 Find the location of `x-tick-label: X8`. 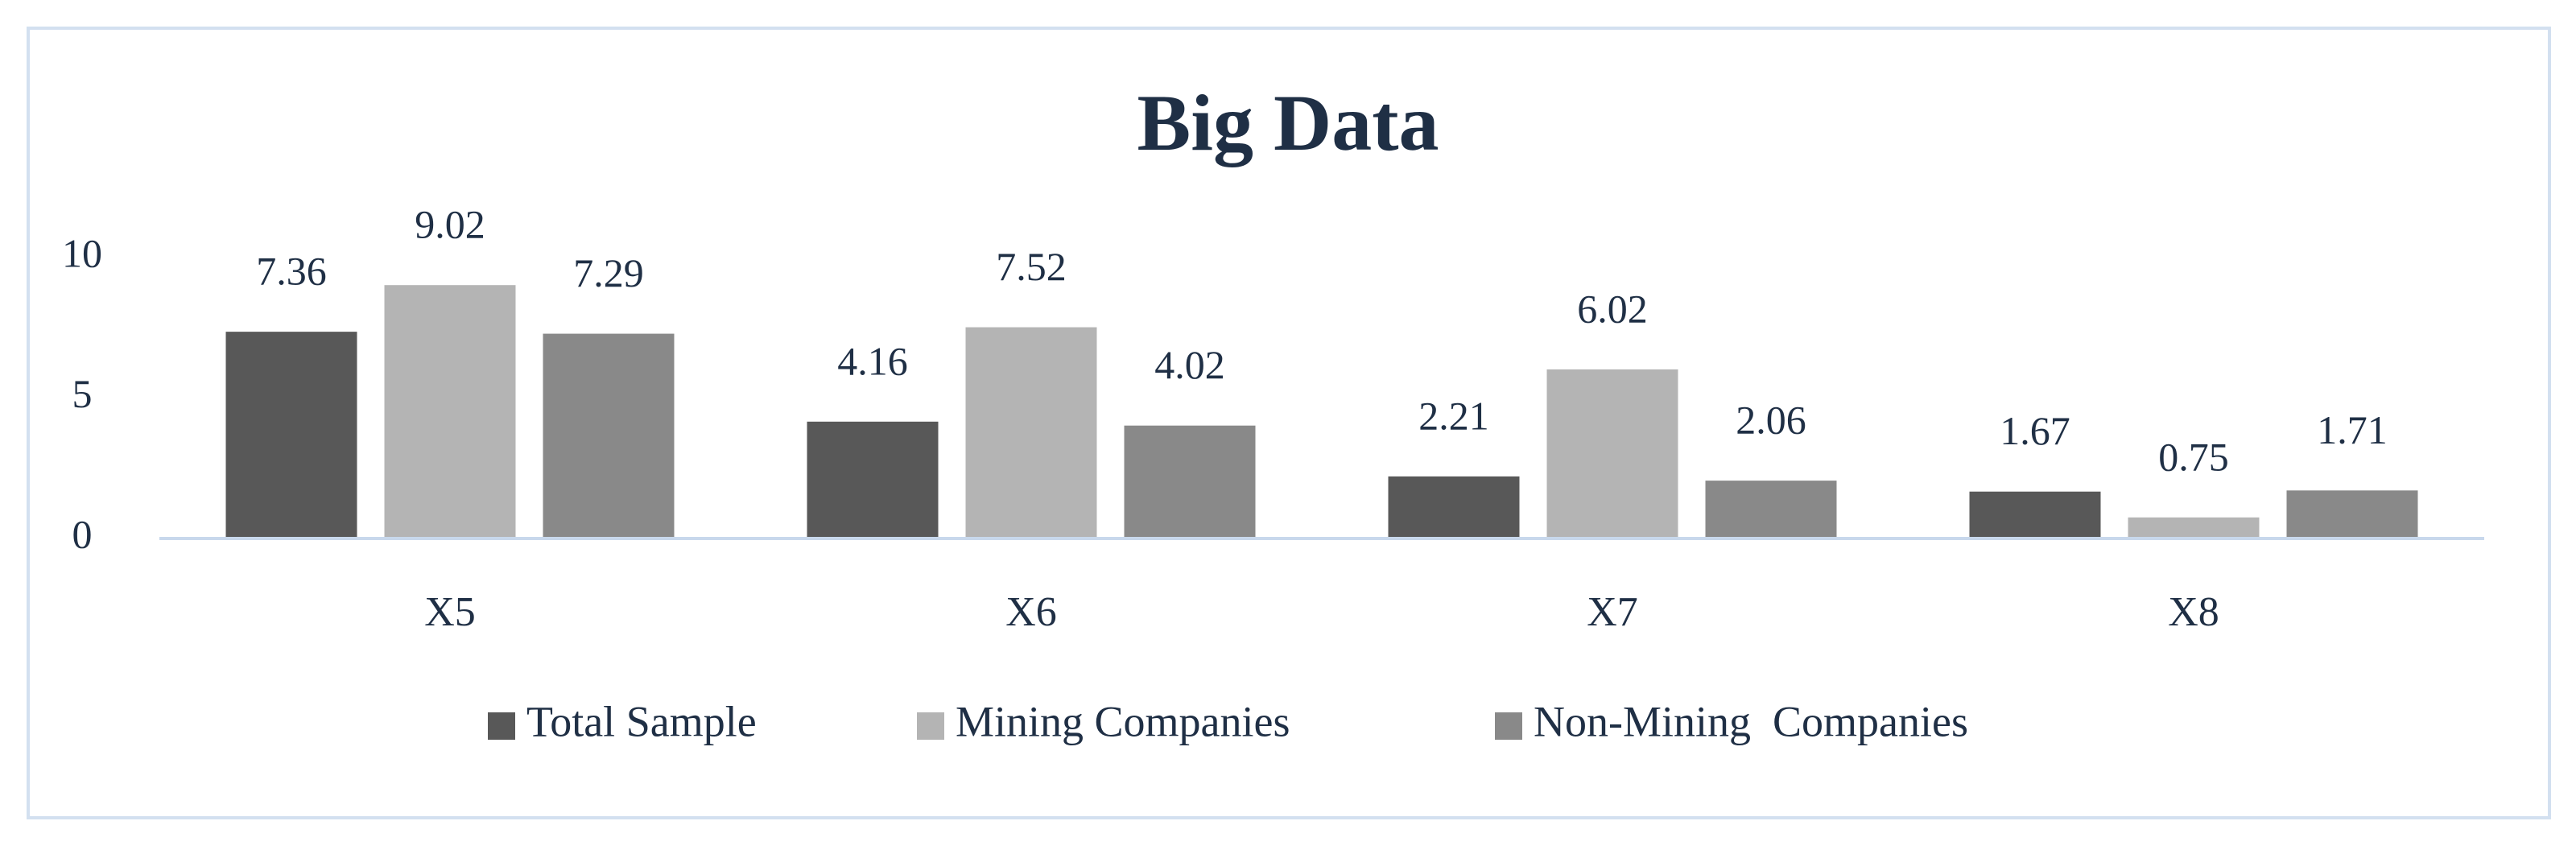

x-tick-label: X8 is located at coordinates (2193, 612).